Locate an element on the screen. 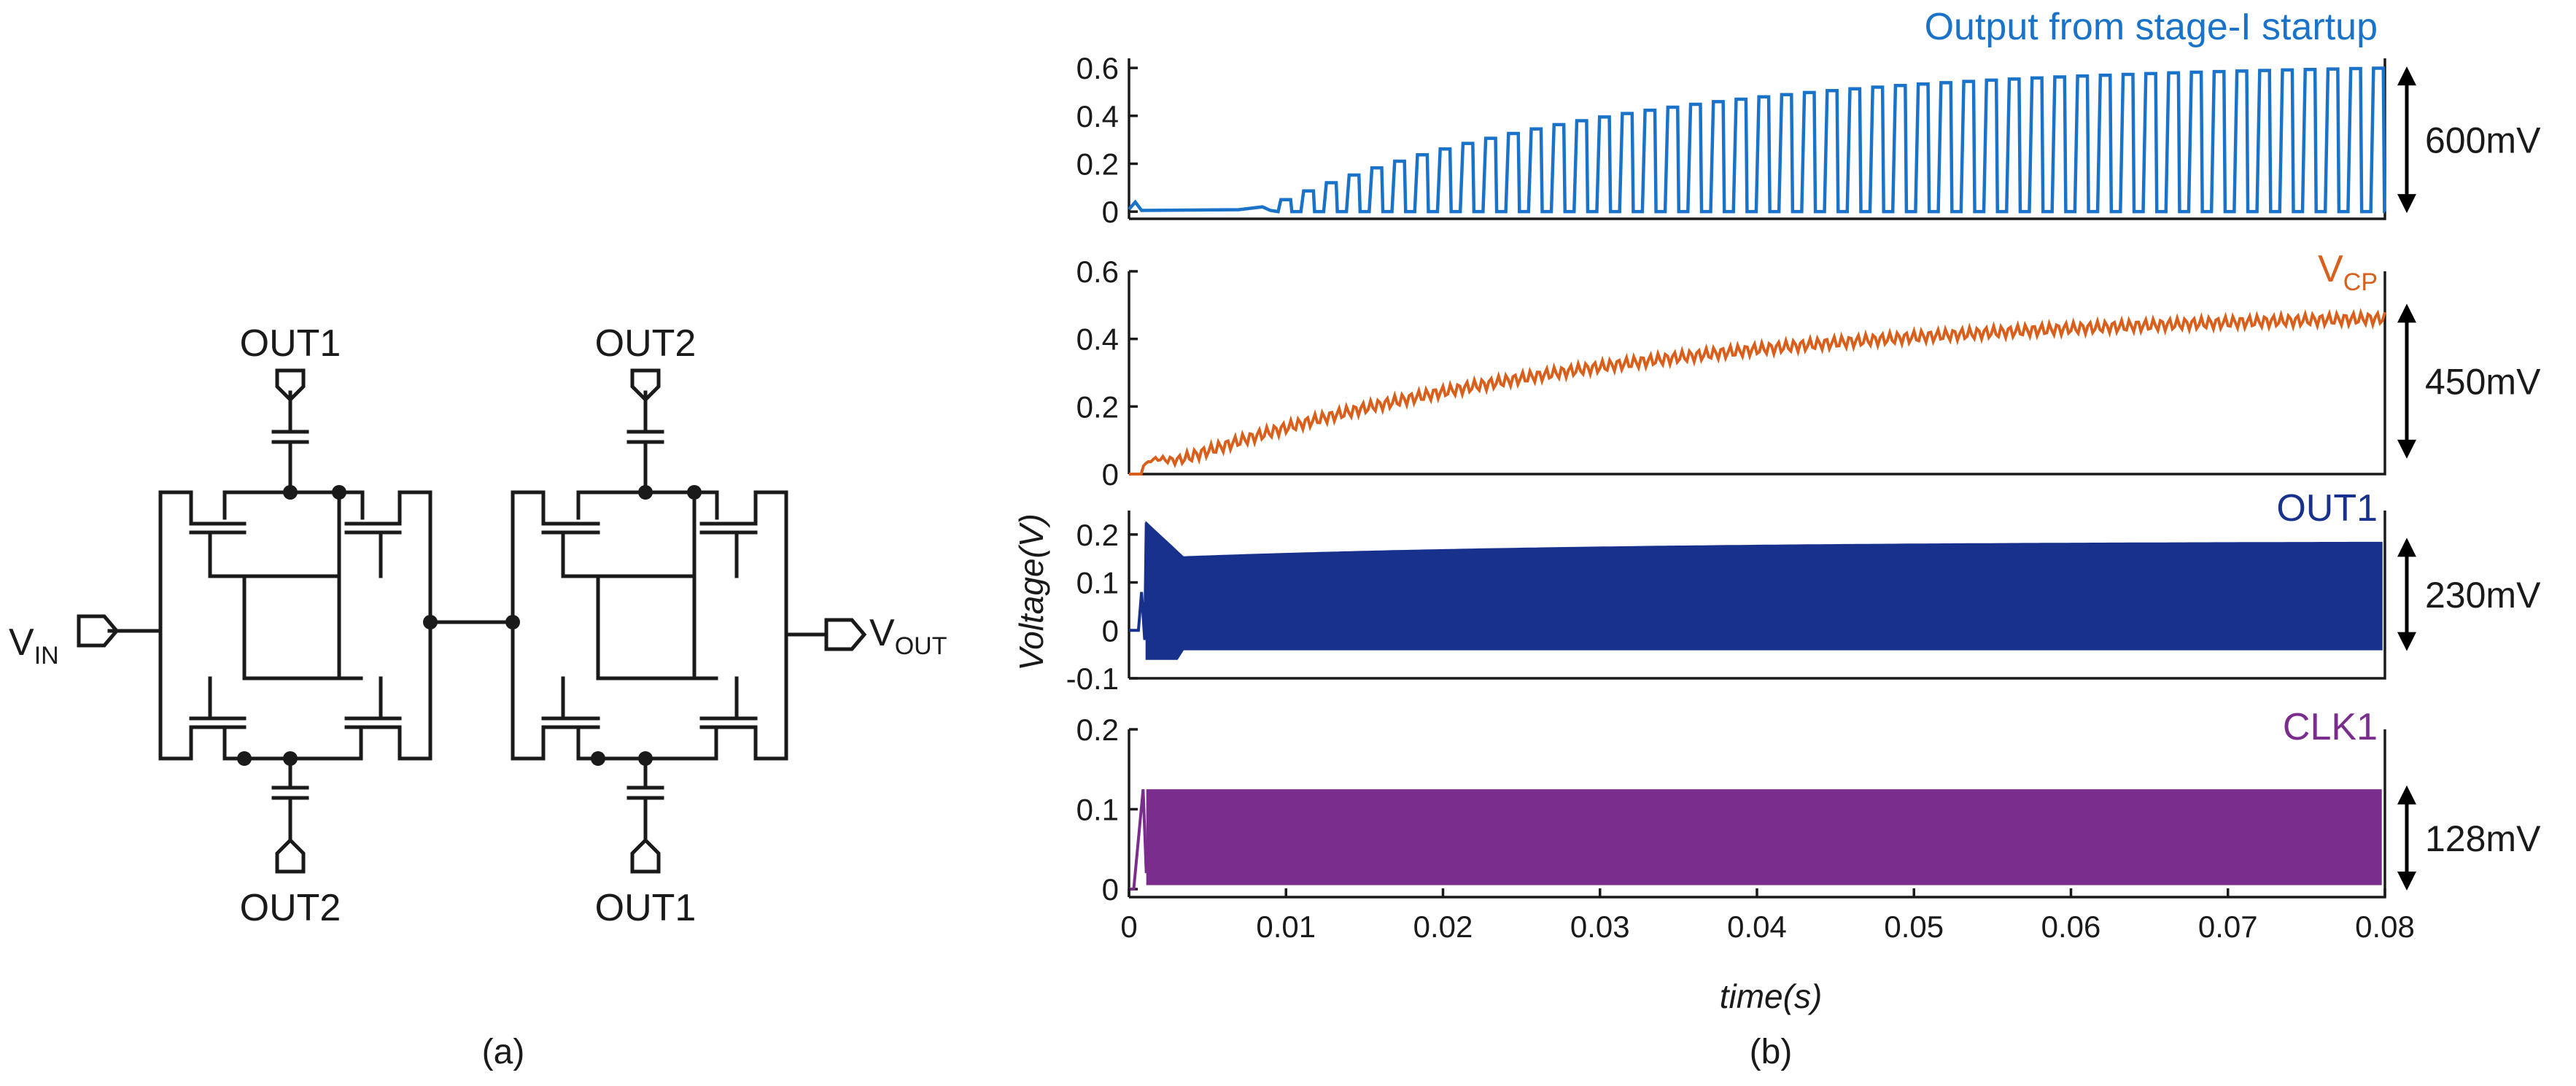 Image resolution: width=2576 pixels, height=1086 pixels. label-vin-sub: IN is located at coordinates (47, 656).